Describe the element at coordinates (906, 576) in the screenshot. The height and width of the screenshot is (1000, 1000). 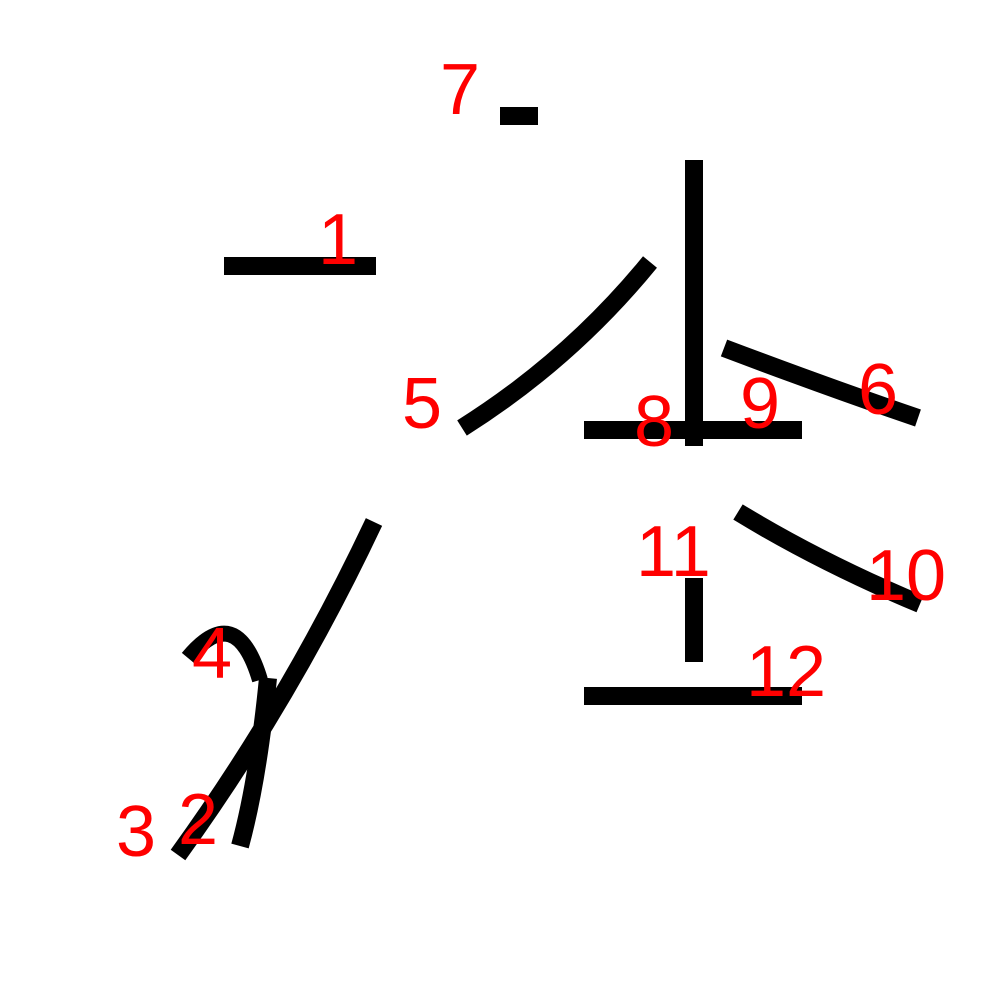
I see `stroke-10-label: 10` at that location.